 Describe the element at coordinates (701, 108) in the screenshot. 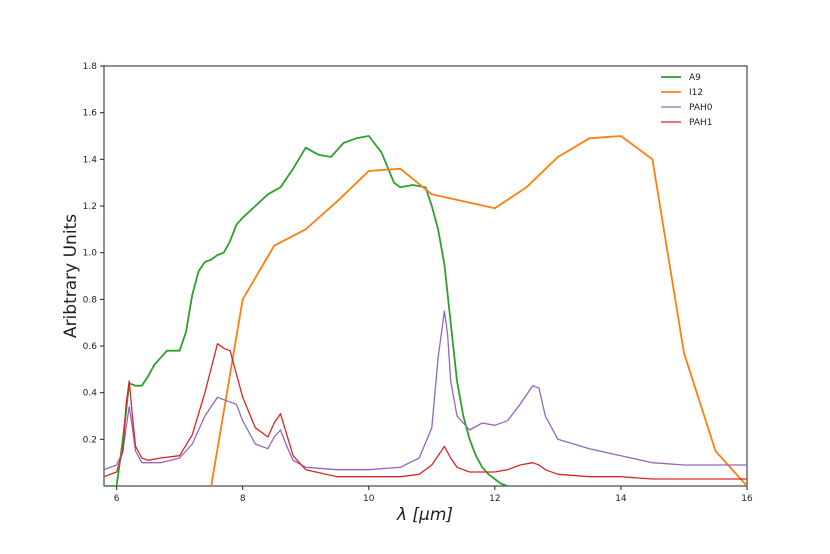

I see `legend-label-pah0: PAH0` at that location.